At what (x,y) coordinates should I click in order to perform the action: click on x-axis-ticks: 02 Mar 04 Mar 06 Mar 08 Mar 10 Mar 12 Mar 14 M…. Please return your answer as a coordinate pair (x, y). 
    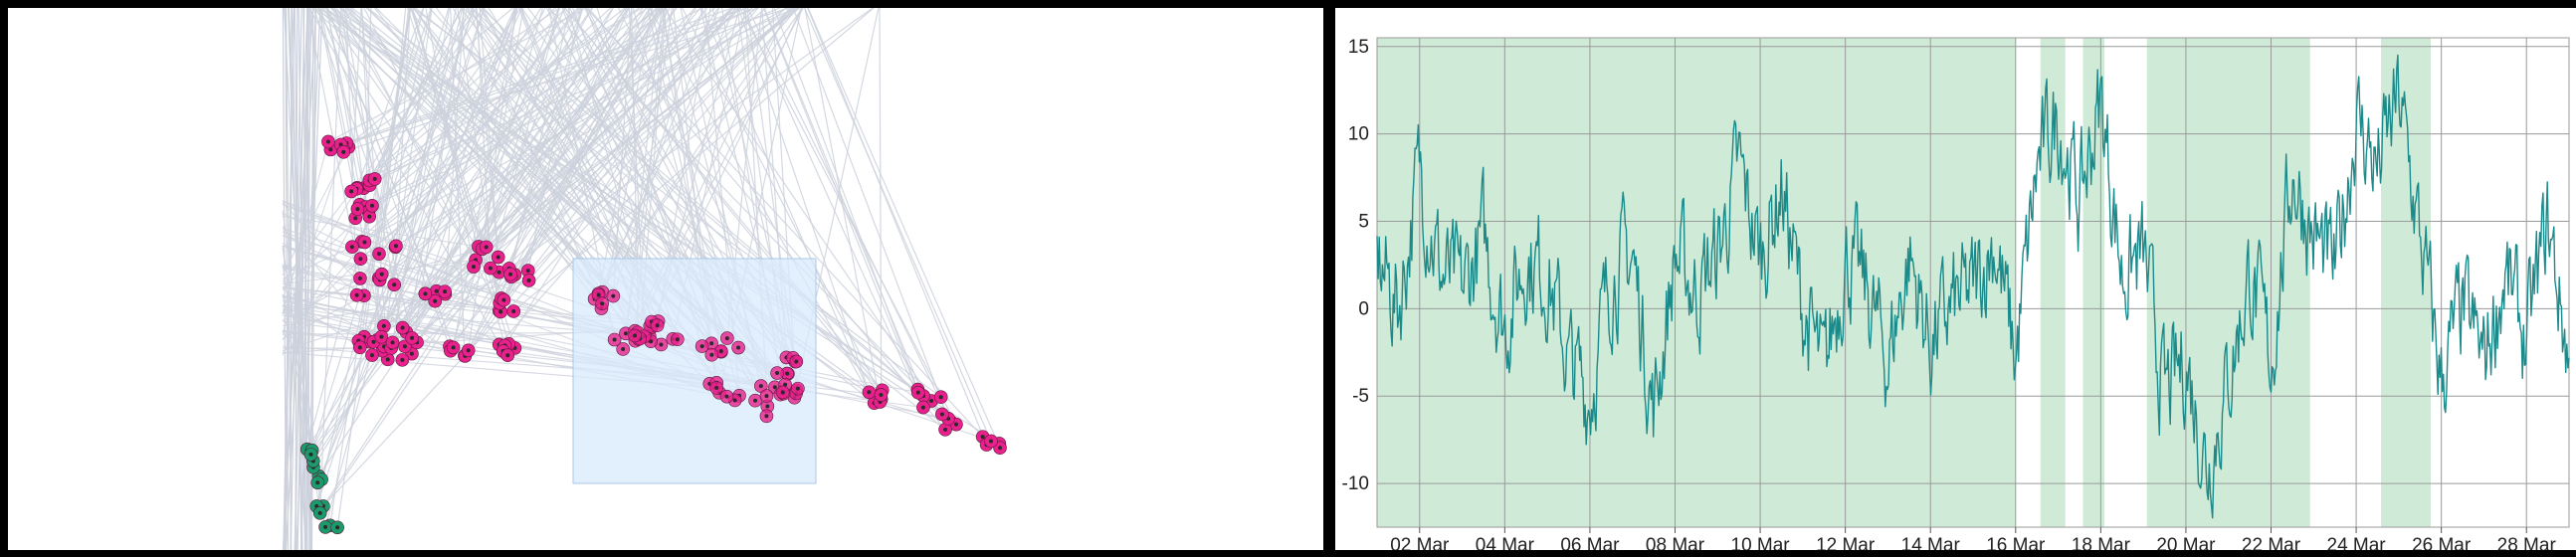
    Looking at the image, I should click on (1973, 538).